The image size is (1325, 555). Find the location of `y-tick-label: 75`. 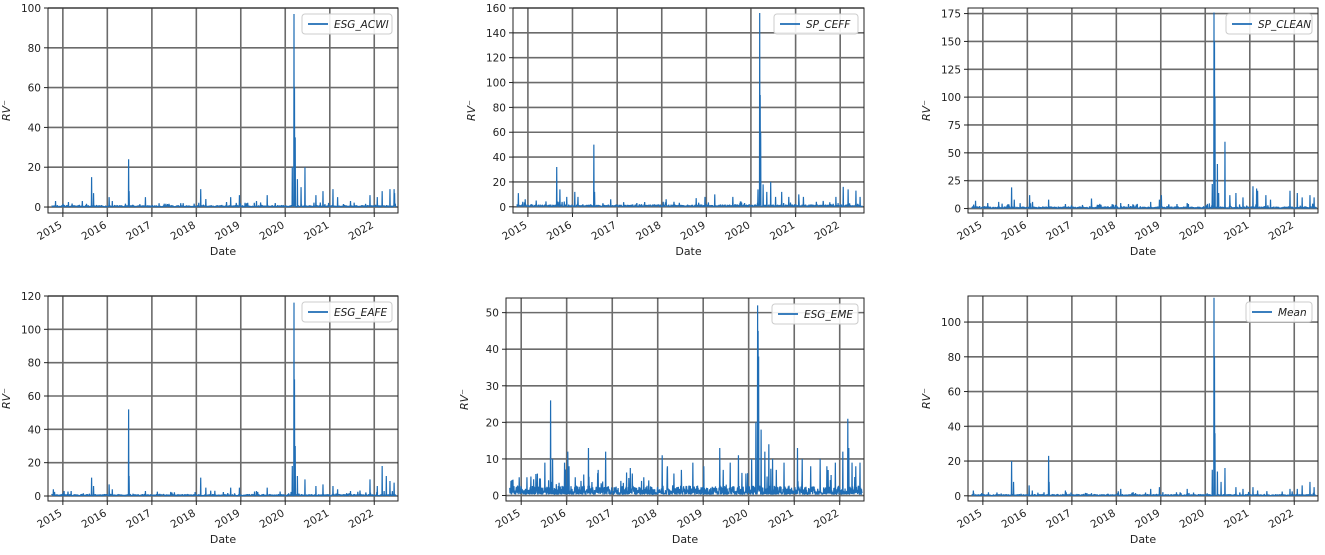

y-tick-label: 75 is located at coordinates (954, 126).